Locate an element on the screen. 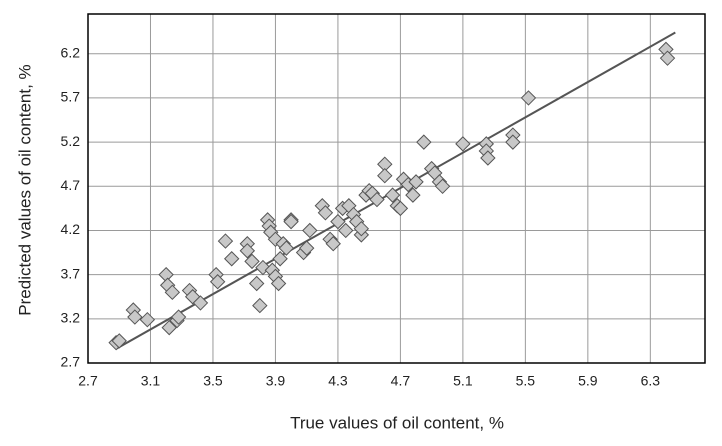 This screenshot has width=722, height=446. y-tick-label: 4.7 is located at coordinates (71, 185).